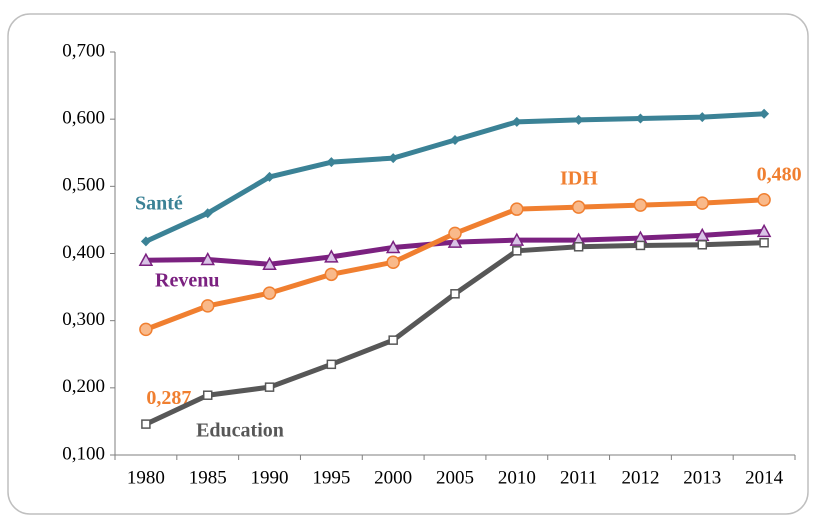 The height and width of the screenshot is (520, 814). What do you see at coordinates (83, 453) in the screenshot?
I see `y-tick-label: 0,100` at bounding box center [83, 453].